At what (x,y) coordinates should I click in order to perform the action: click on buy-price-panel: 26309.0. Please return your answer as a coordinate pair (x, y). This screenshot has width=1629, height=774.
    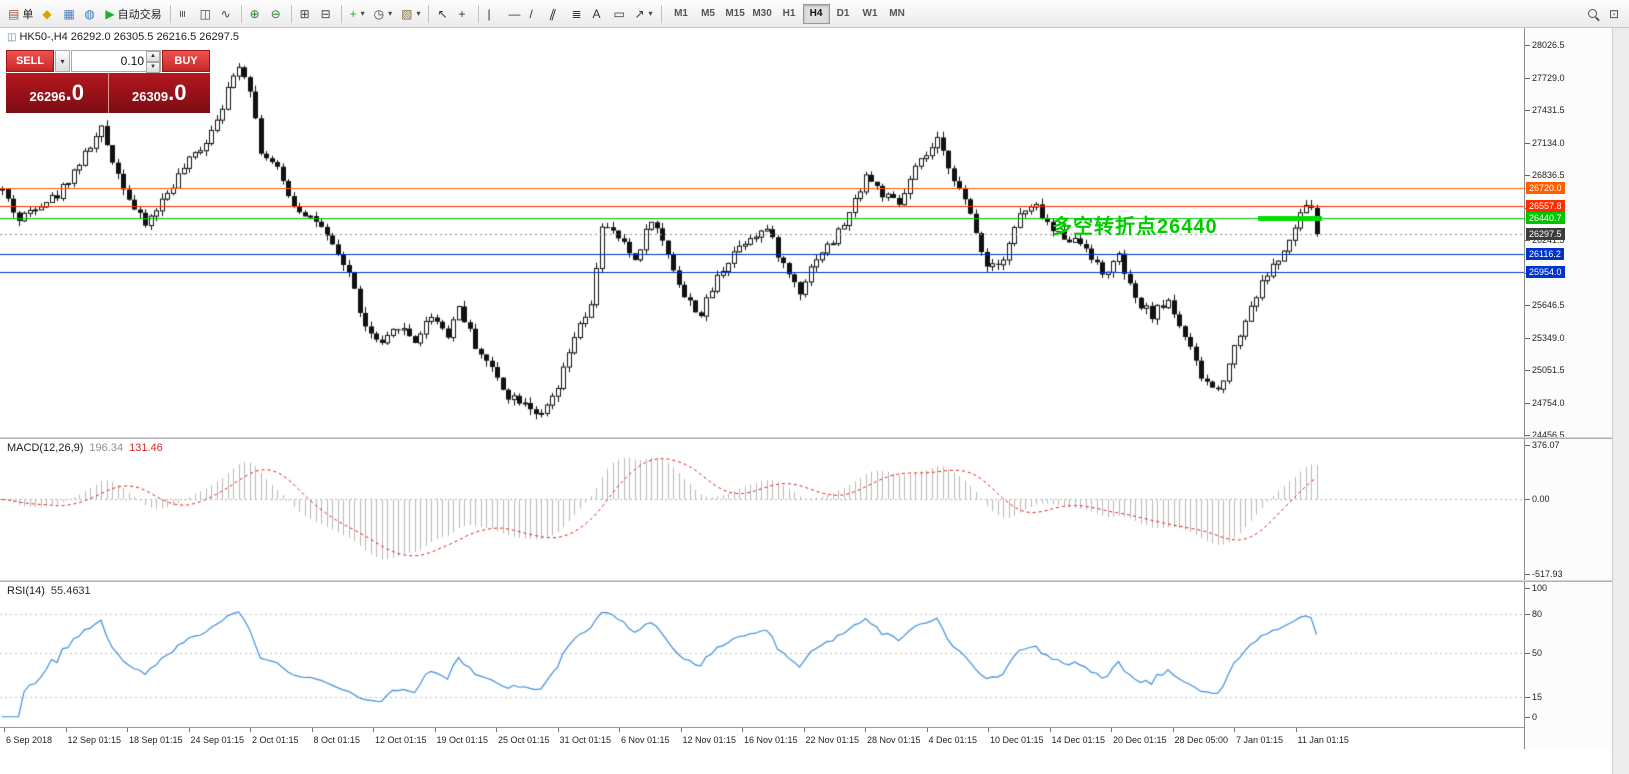
    Looking at the image, I should click on (159, 93).